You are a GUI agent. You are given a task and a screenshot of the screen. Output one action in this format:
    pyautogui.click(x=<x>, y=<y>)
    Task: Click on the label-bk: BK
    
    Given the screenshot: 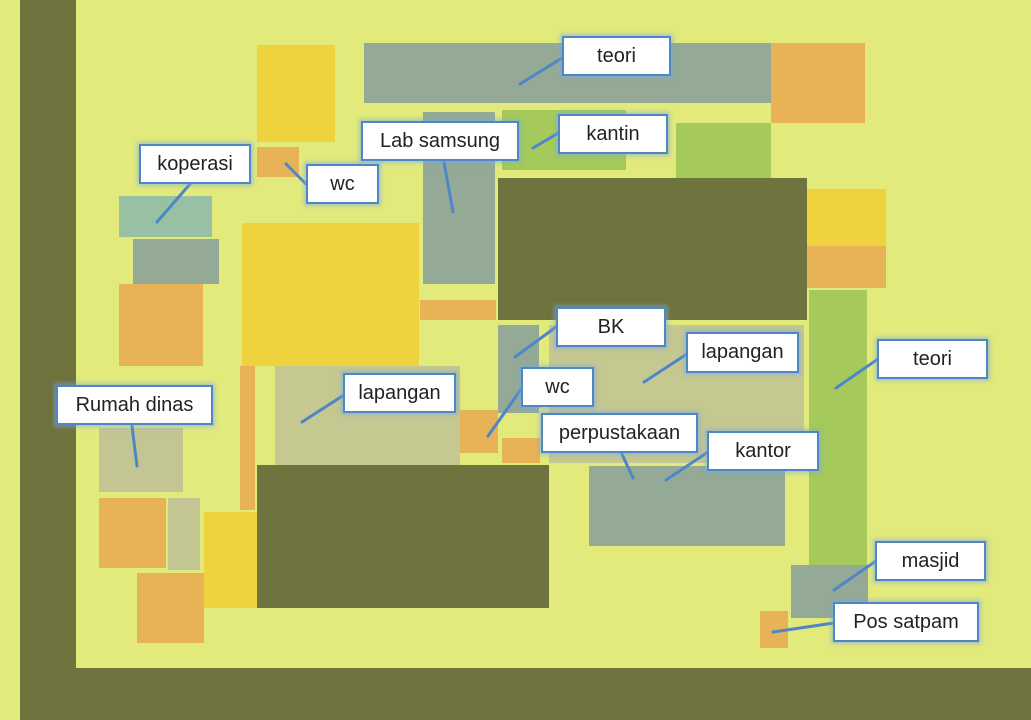 What is the action you would take?
    pyautogui.click(x=611, y=327)
    